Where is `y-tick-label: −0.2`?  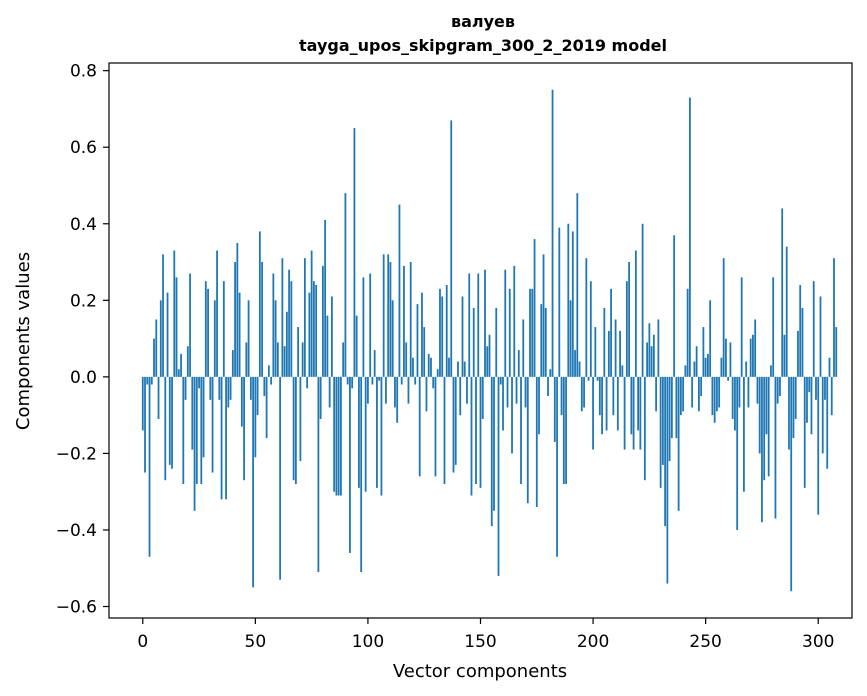
y-tick-label: −0.2 is located at coordinates (76, 454).